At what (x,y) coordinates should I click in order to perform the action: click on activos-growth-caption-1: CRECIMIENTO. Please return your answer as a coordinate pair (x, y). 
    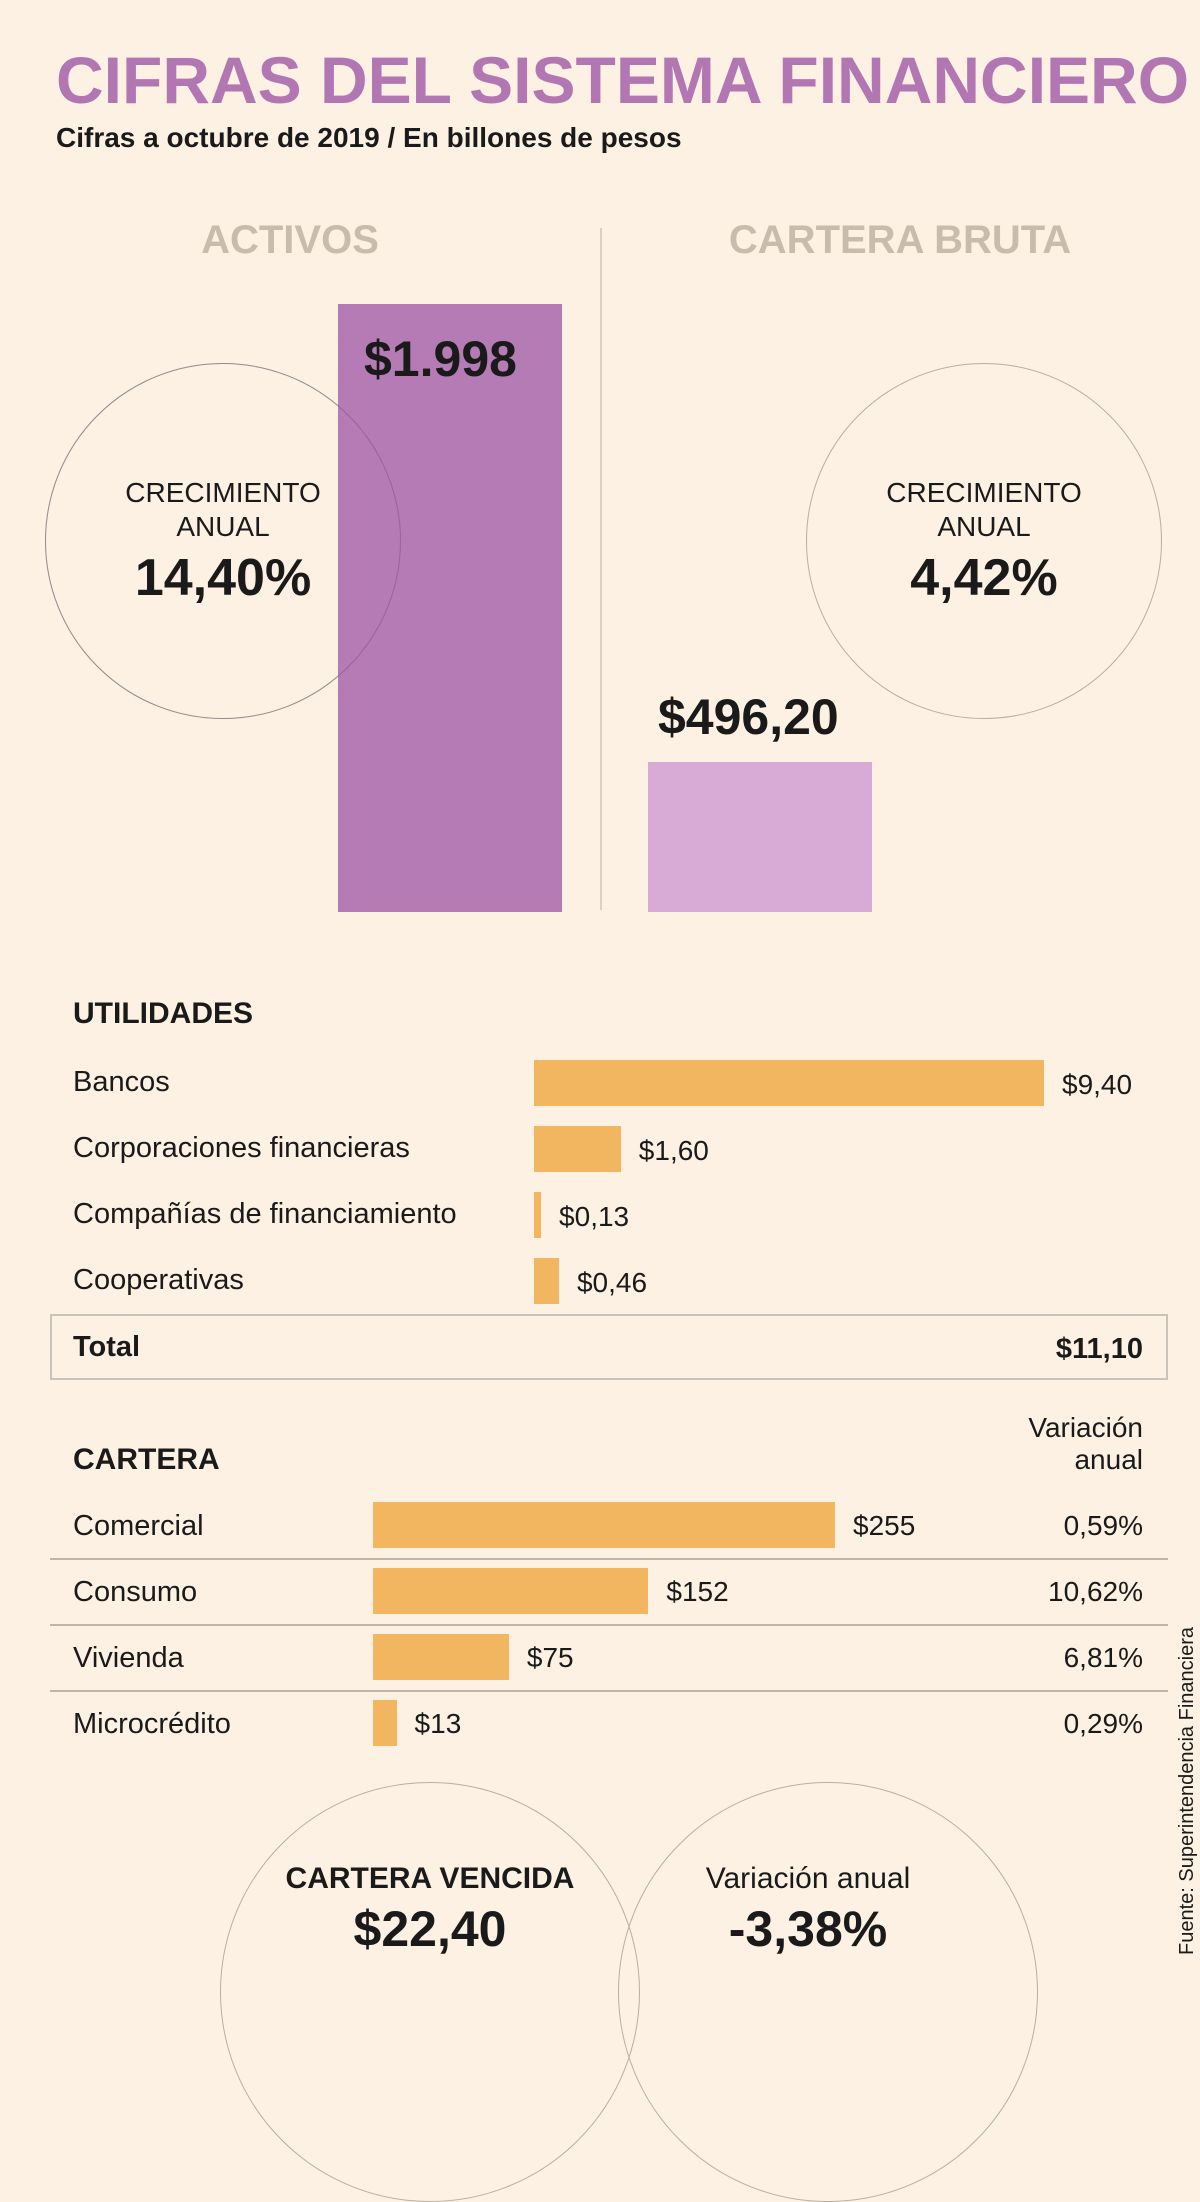
    Looking at the image, I should click on (223, 492).